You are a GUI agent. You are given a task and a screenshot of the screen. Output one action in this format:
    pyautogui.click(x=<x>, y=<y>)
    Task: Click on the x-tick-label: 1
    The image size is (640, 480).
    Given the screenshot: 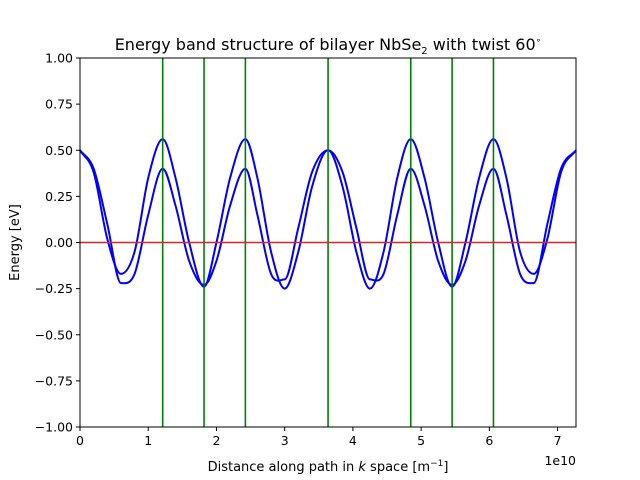 What is the action you would take?
    pyautogui.click(x=148, y=440)
    